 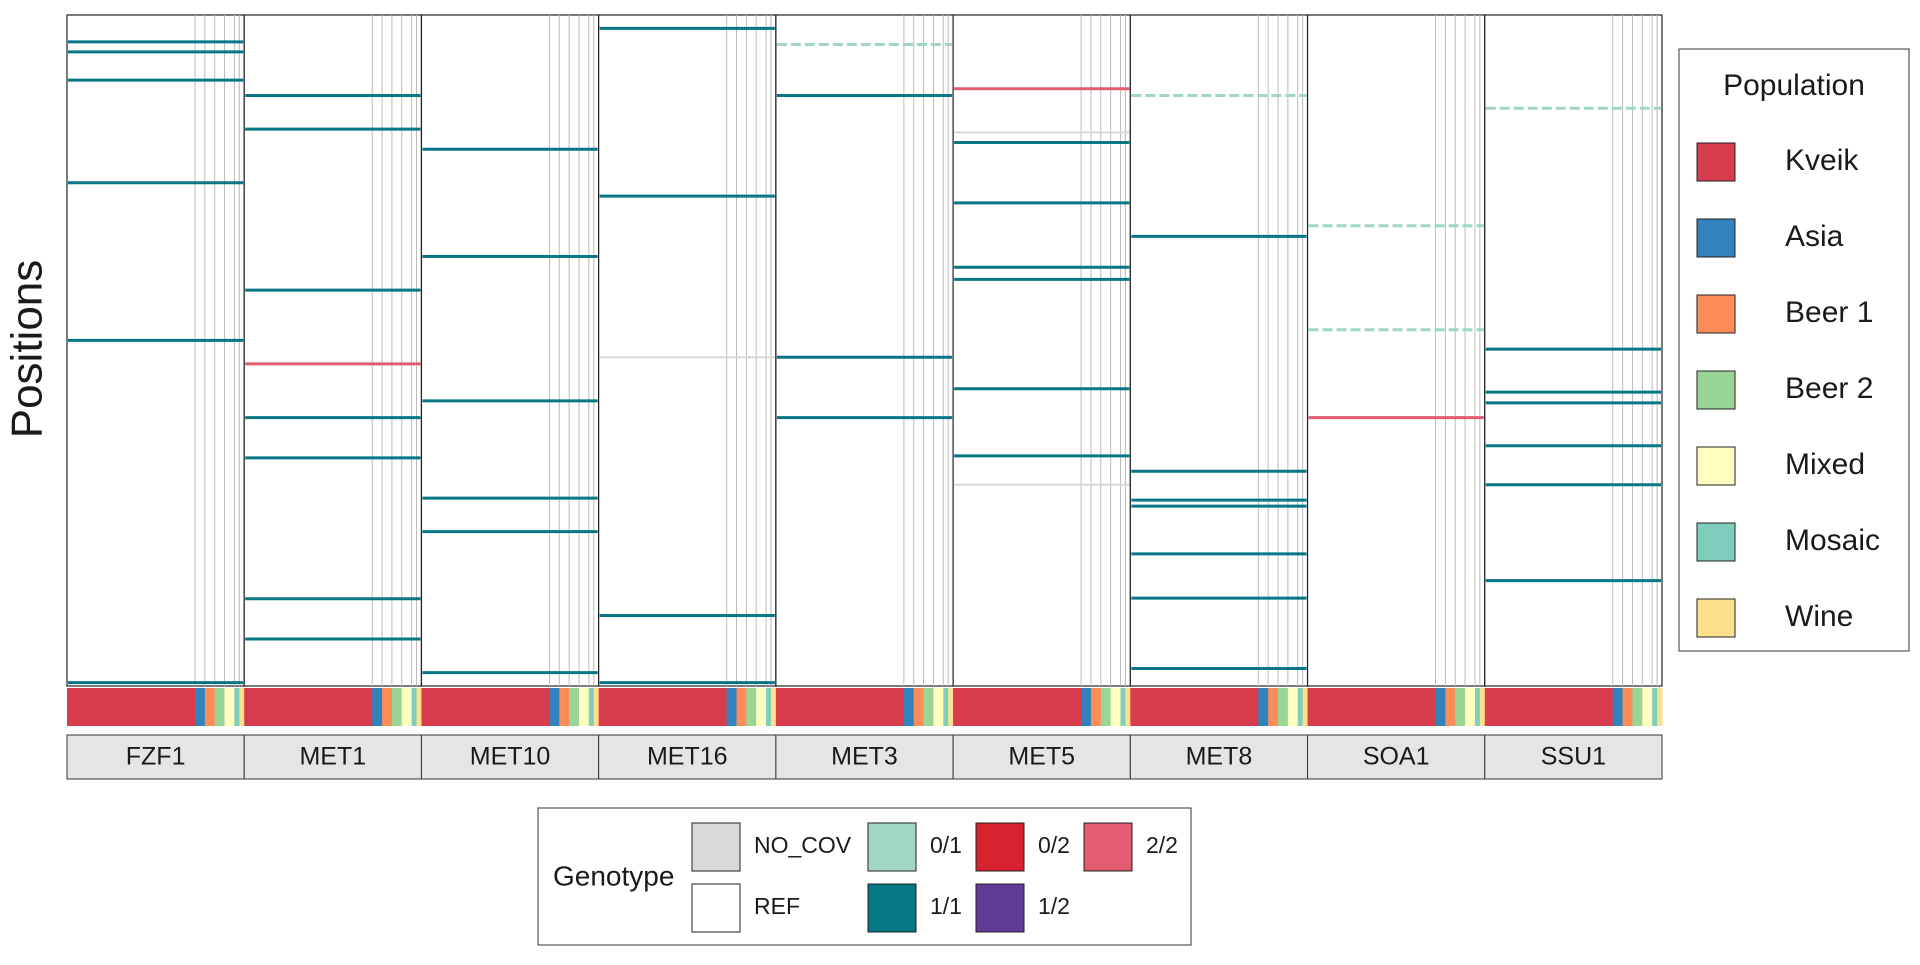 I want to click on facet-label: FZF1, so click(x=156, y=757).